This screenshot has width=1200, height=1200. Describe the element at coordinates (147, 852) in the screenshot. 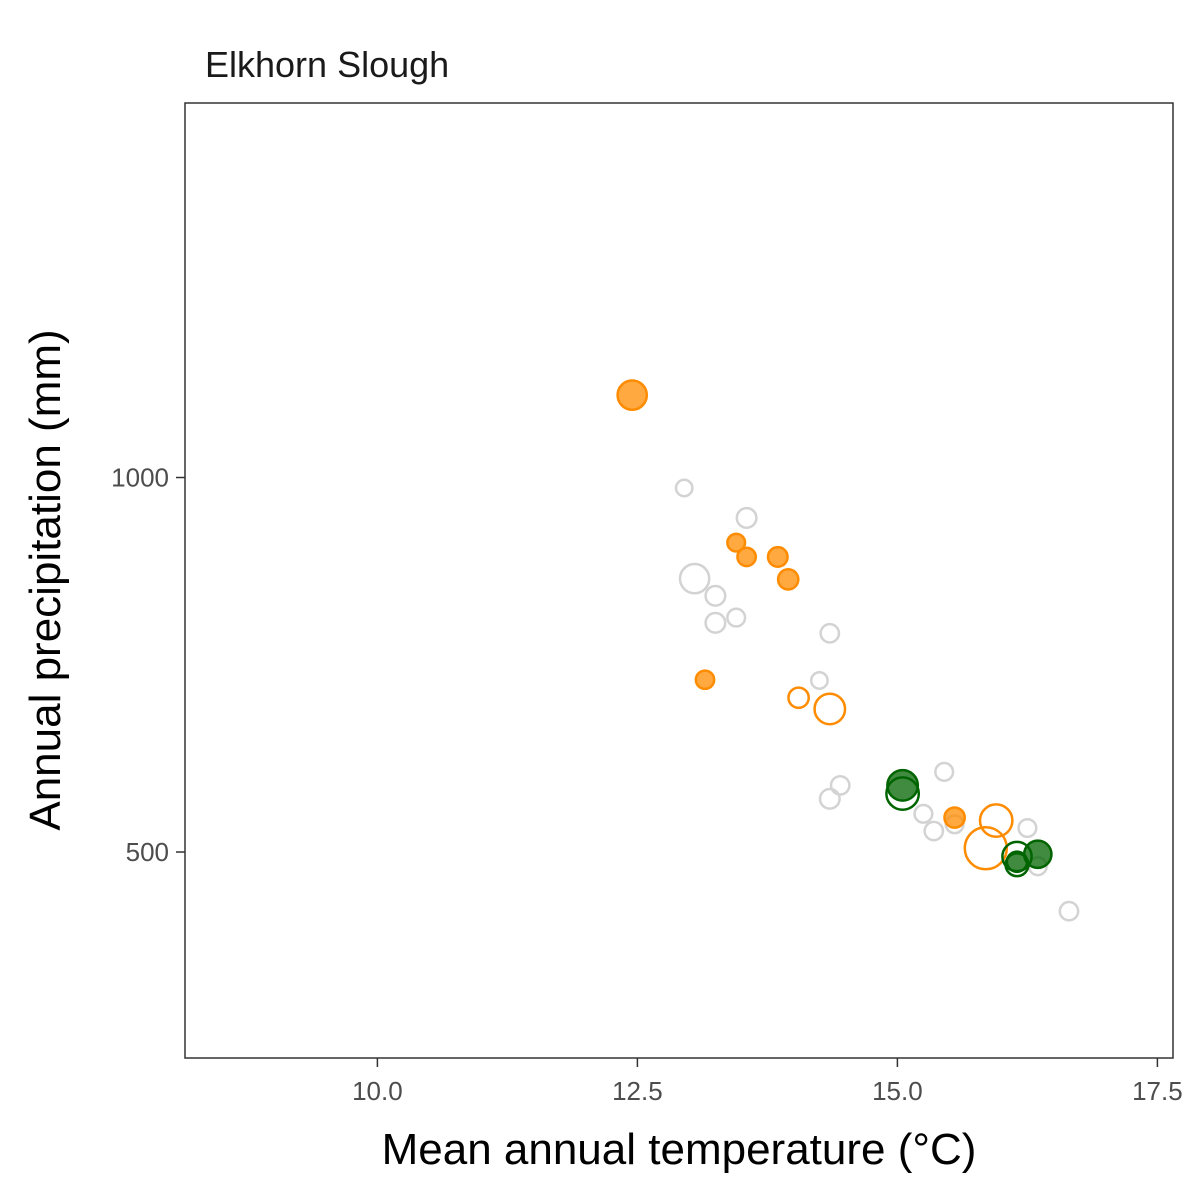

I see `y-tick-label: 500` at that location.